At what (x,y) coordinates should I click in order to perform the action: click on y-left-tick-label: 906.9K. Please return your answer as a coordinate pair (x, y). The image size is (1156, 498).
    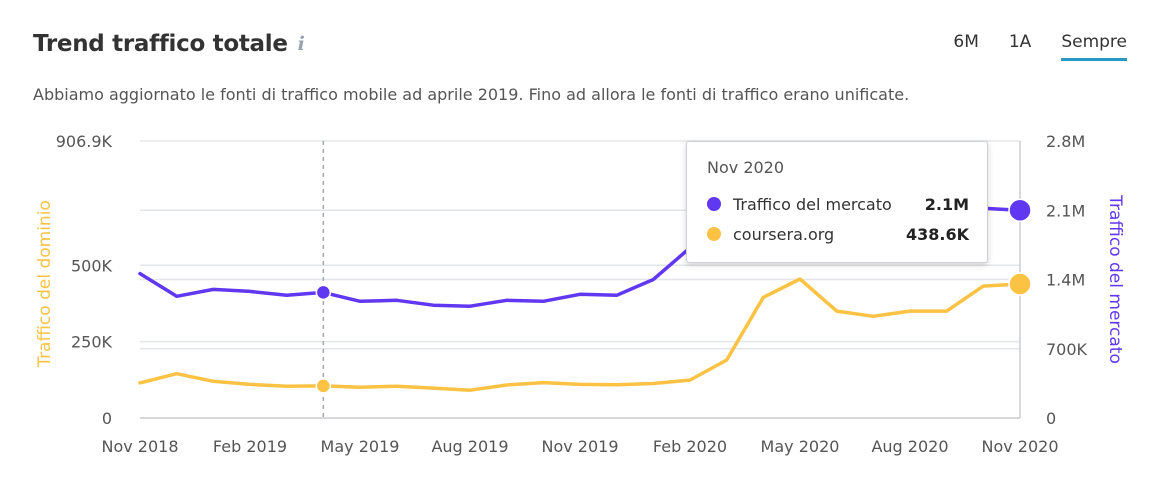
    Looking at the image, I should click on (84, 141).